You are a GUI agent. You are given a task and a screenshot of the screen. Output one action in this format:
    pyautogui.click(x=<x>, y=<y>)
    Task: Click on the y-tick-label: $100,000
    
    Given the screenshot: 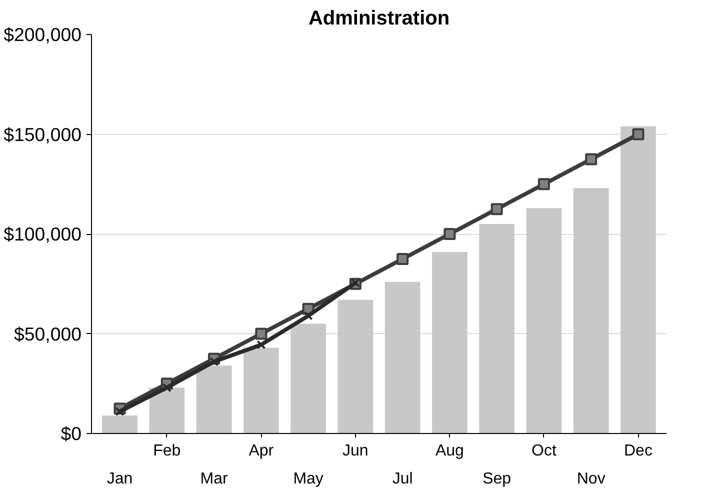 What is the action you would take?
    pyautogui.click(x=43, y=234)
    